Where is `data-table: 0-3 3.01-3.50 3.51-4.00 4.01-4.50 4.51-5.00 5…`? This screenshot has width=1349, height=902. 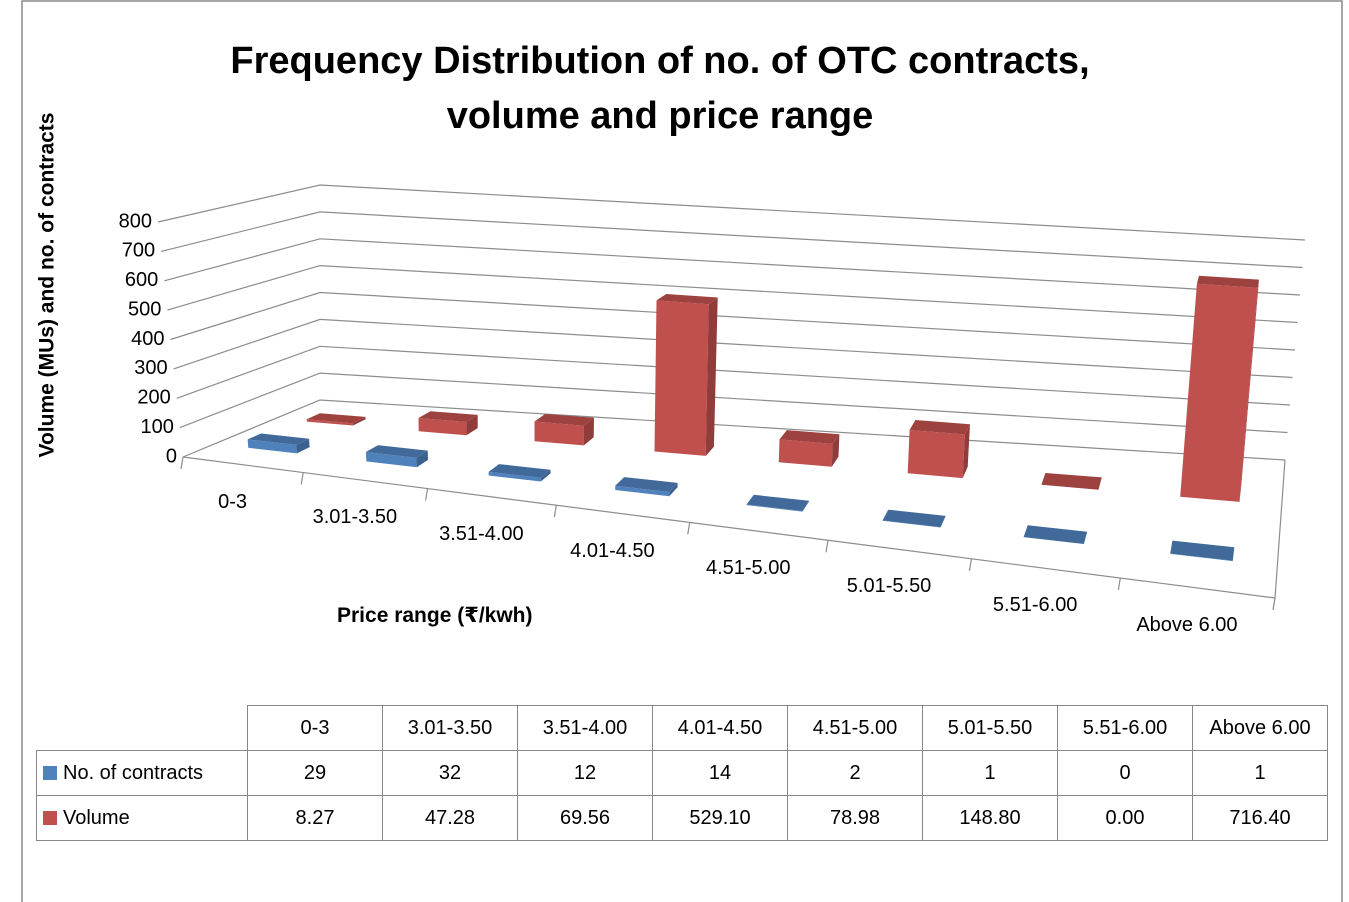 data-table: 0-3 3.01-3.50 3.51-4.00 4.01-4.50 4.51-5.00 5… is located at coordinates (682, 773).